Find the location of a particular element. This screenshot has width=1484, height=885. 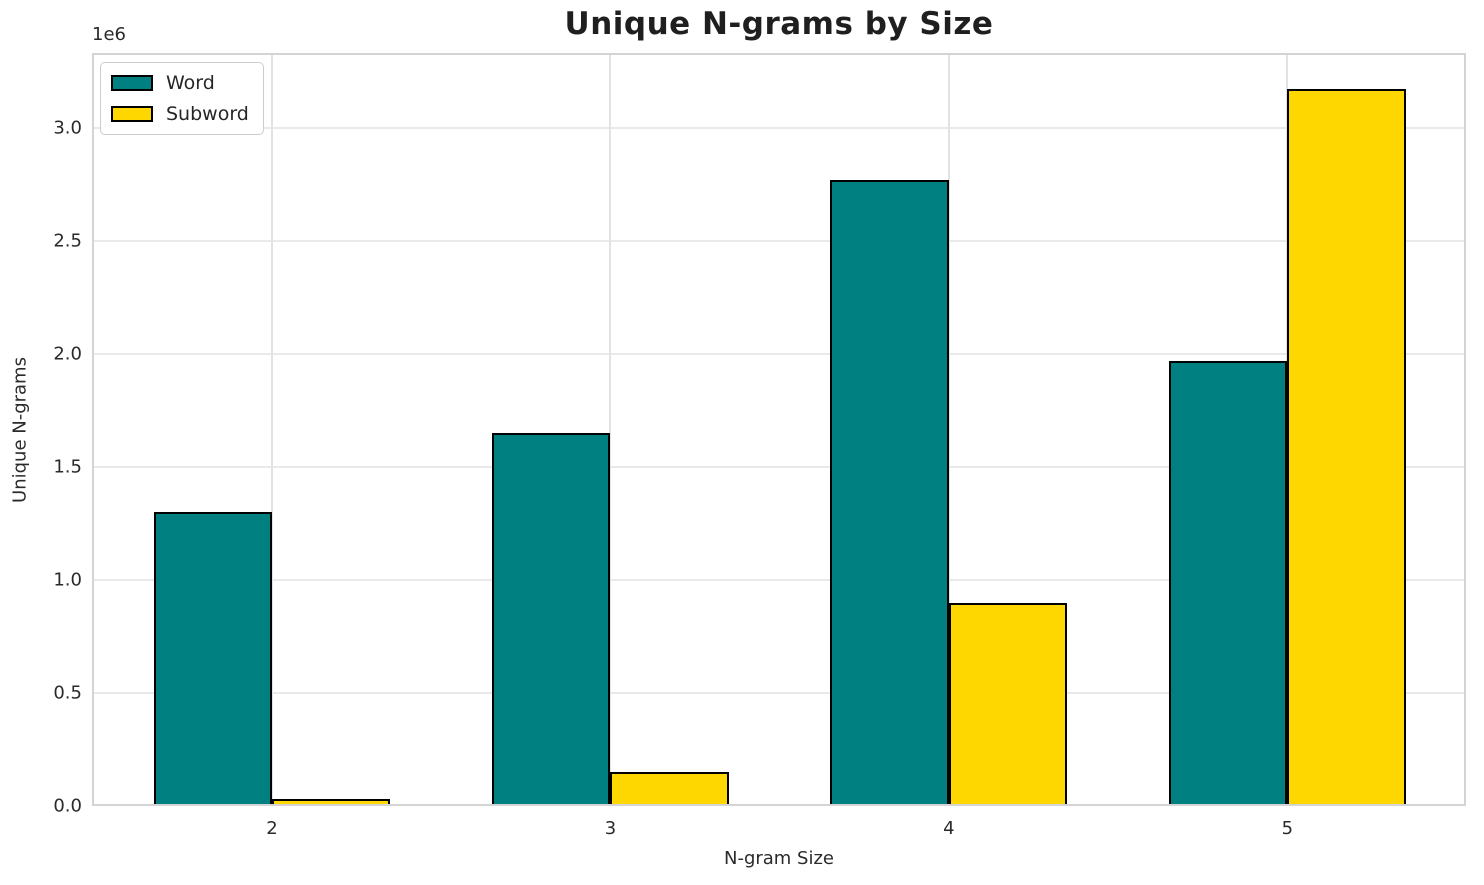

legend-item-subword: Subword is located at coordinates (180, 114).